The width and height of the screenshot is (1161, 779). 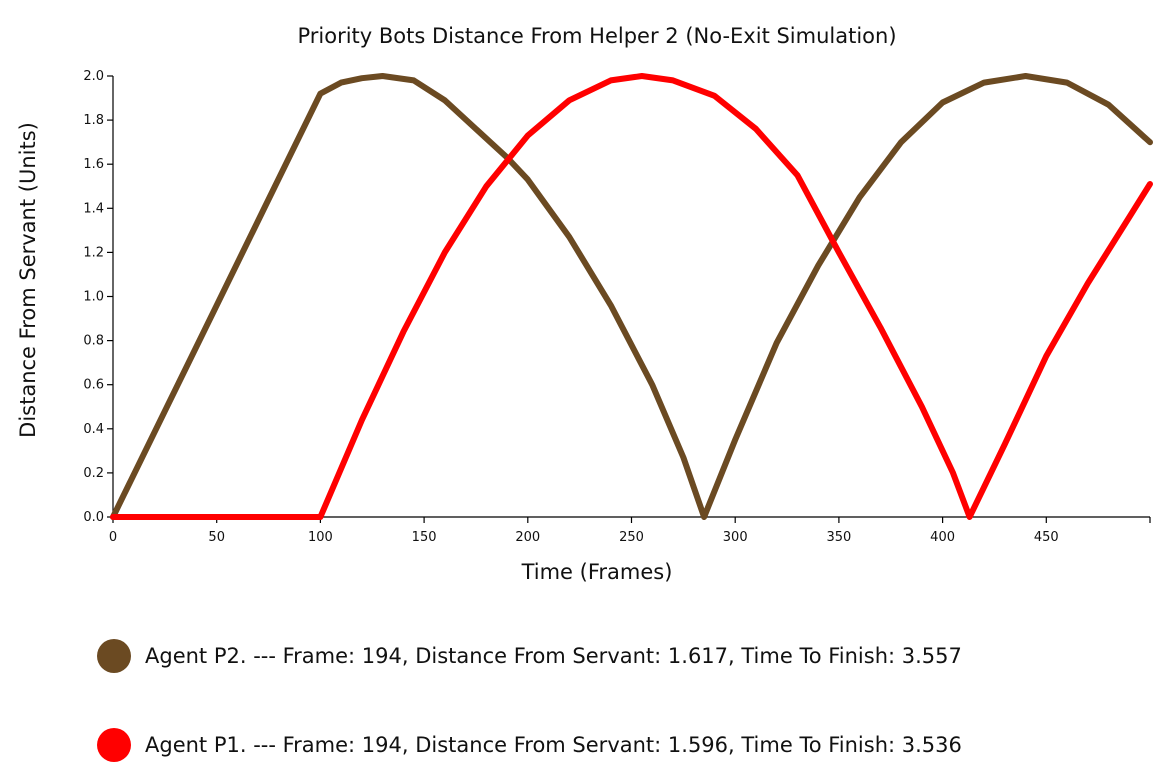 I want to click on y-axis: 0.0 0.2 0.4 0.6 0.8 1.0 1.2 1.4 1.6 1.8 2.0, so click(x=98, y=297).